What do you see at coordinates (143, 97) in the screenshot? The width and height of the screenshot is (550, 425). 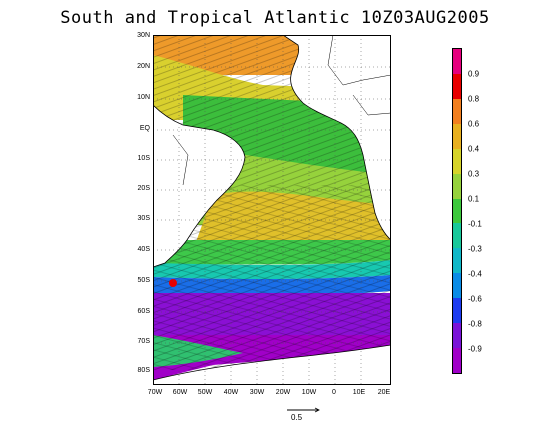 I see `lat-label-10n: 10N` at bounding box center [143, 97].